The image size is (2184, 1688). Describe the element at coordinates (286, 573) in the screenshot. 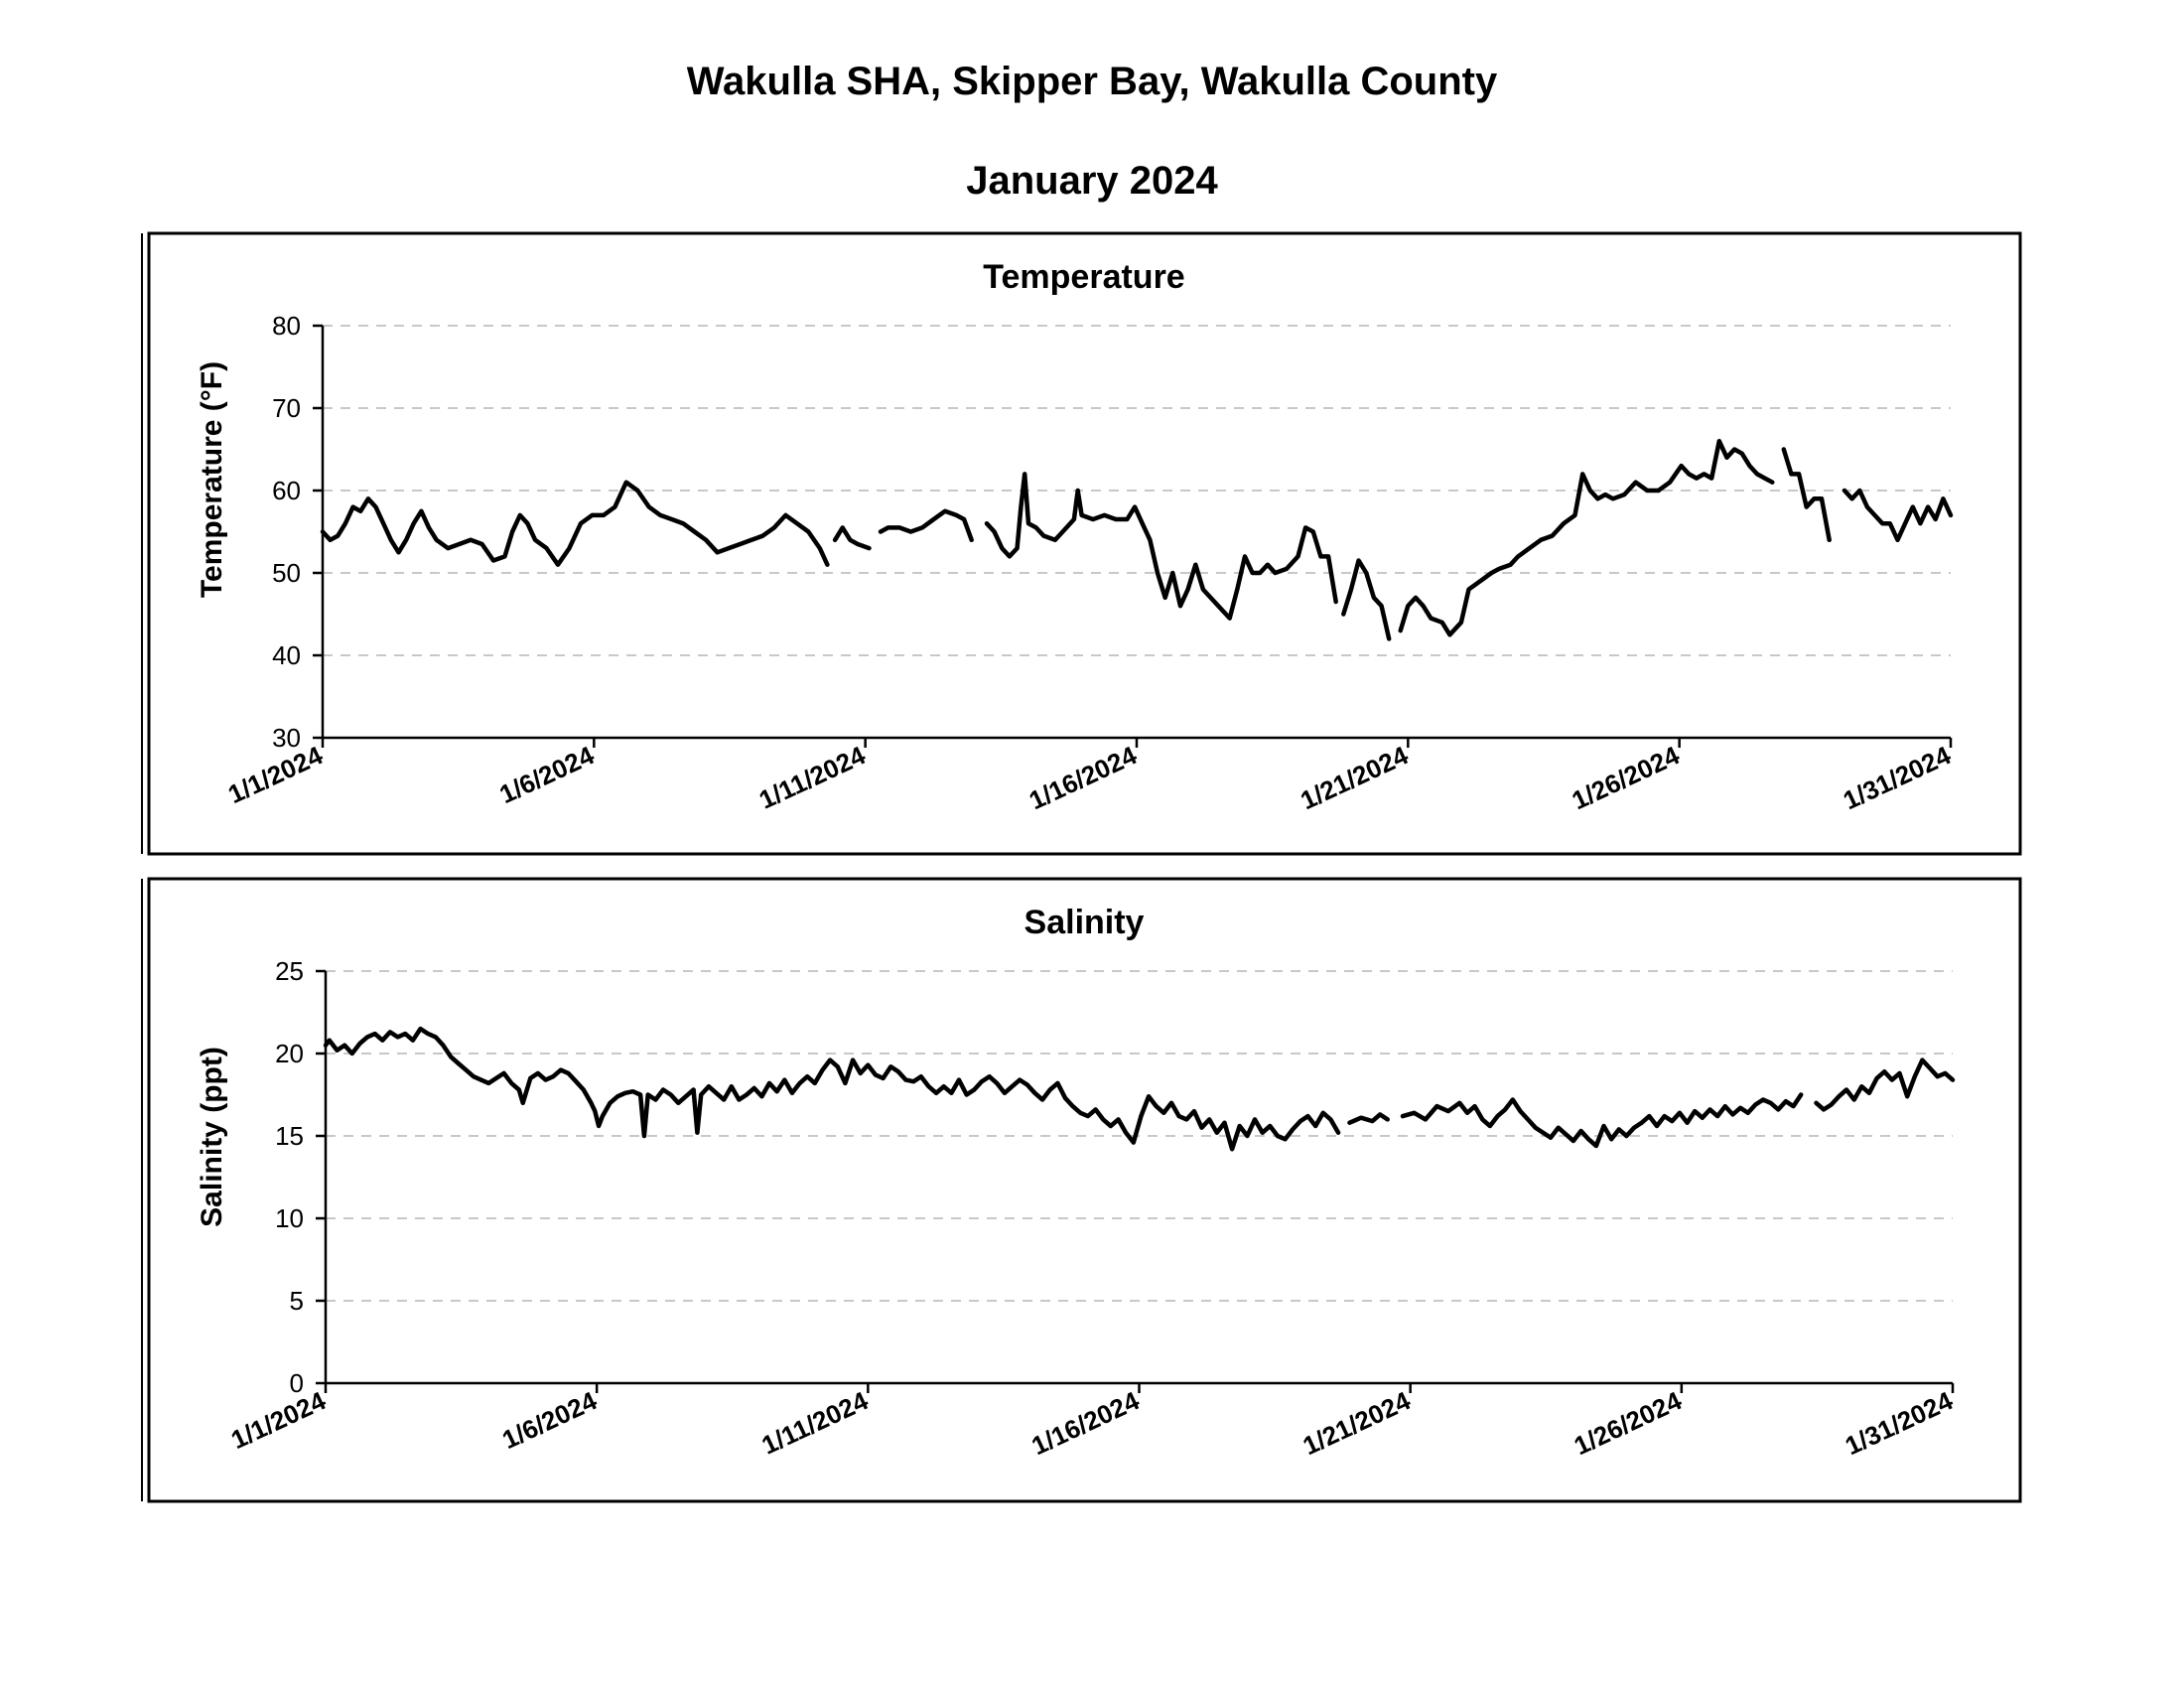

I see `y-tick-label: 50` at that location.